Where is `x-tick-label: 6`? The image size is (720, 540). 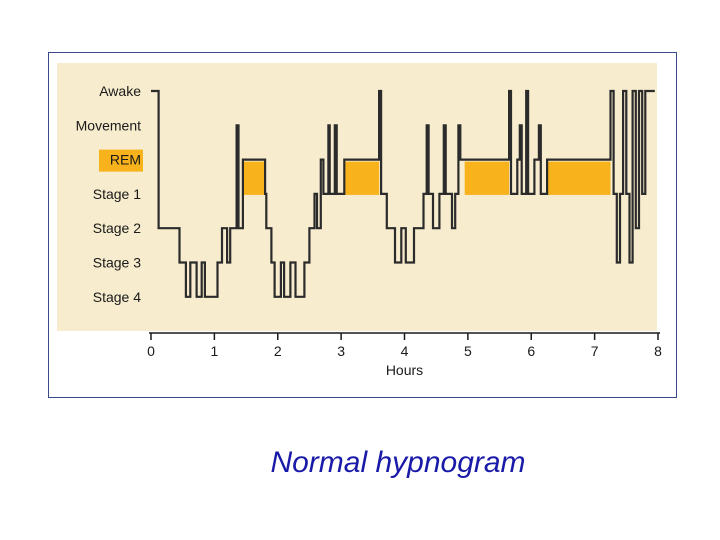
x-tick-label: 6 is located at coordinates (531, 351).